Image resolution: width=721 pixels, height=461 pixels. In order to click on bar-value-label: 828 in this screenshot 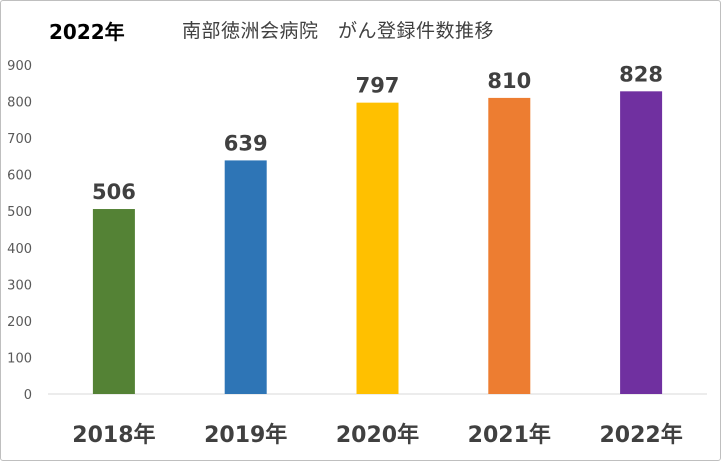, I will do `click(641, 74)`.